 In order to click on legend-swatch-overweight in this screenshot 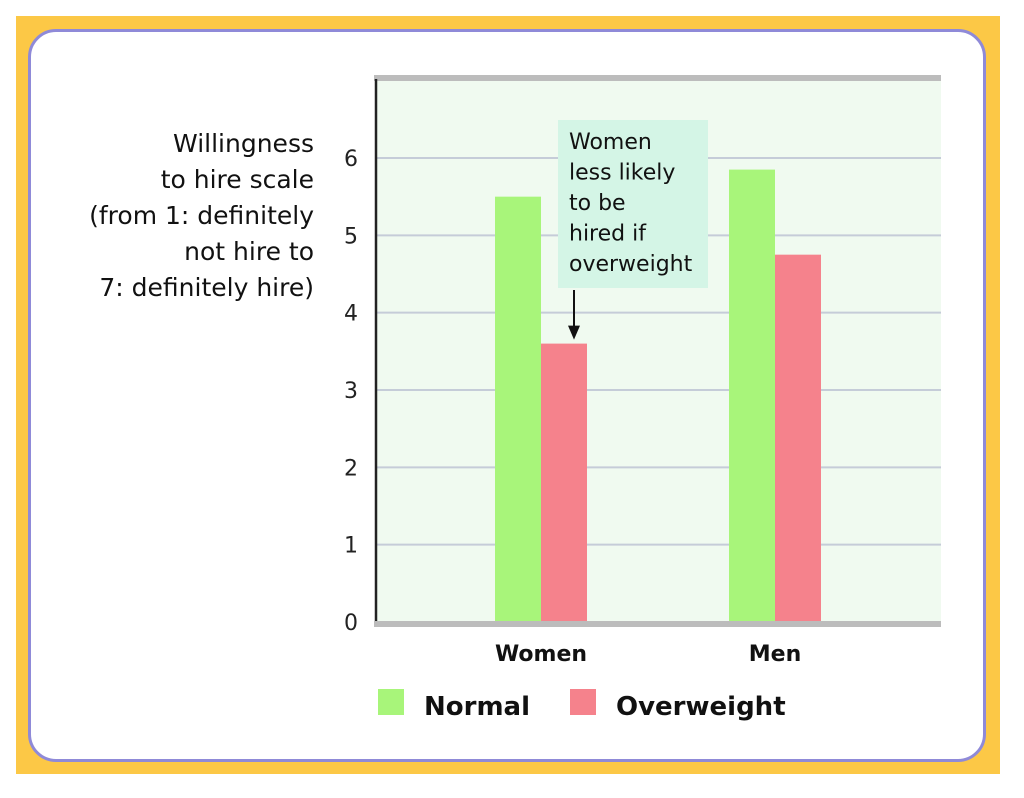, I will do `click(583, 702)`.